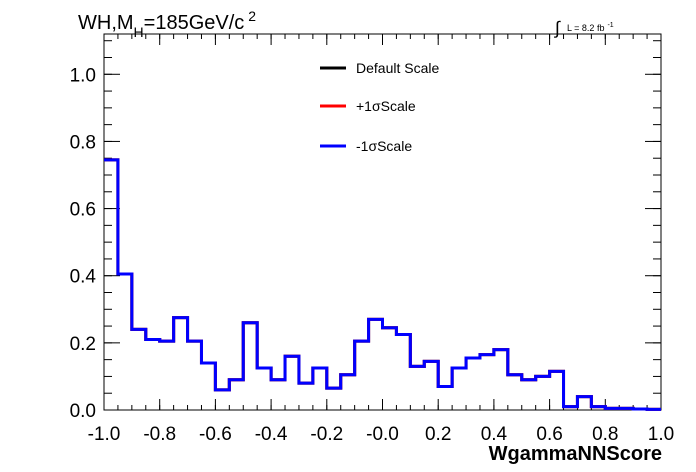 The image size is (696, 472). Describe the element at coordinates (397, 68) in the screenshot. I see `legend-label-0: Default Scale` at that location.